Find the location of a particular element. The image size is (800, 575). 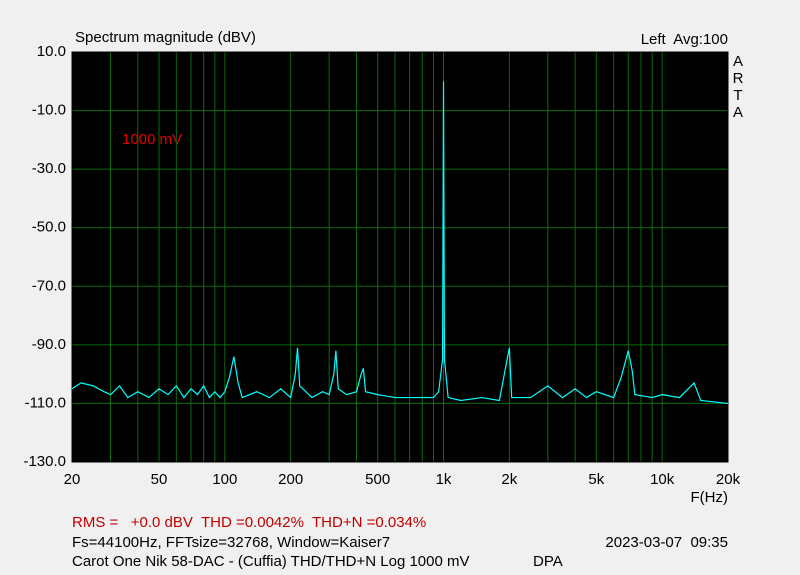

y-tick-label: -110.0 is located at coordinates (45, 402).